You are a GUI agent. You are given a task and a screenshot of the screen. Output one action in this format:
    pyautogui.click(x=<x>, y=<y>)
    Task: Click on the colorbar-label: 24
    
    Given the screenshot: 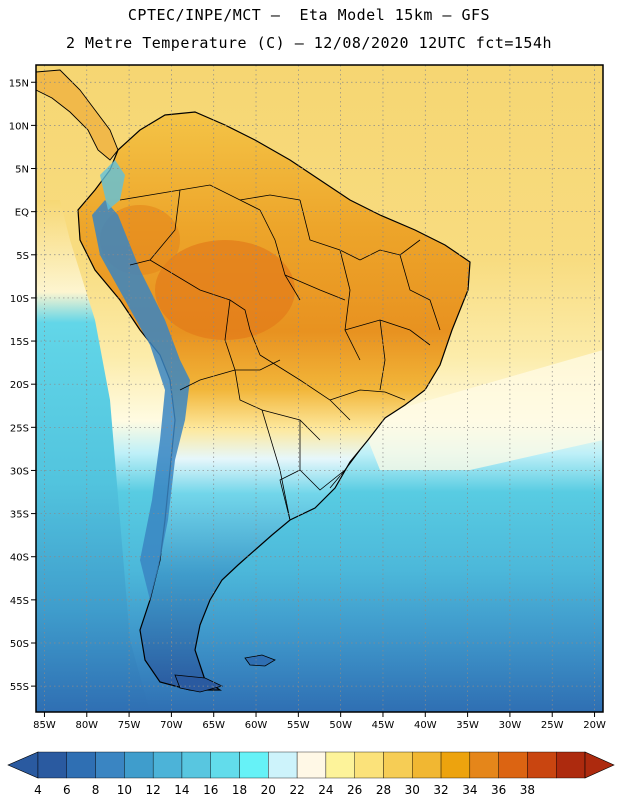 What is the action you would take?
    pyautogui.click(x=325, y=790)
    